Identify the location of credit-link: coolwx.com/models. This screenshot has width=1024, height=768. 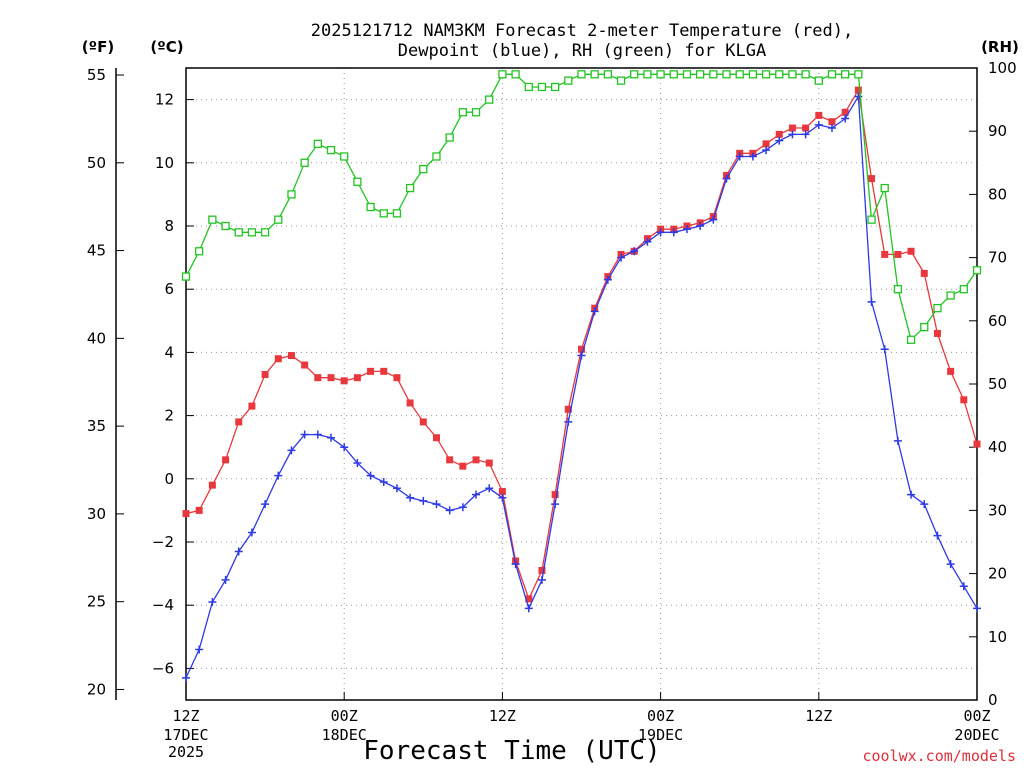
(939, 756).